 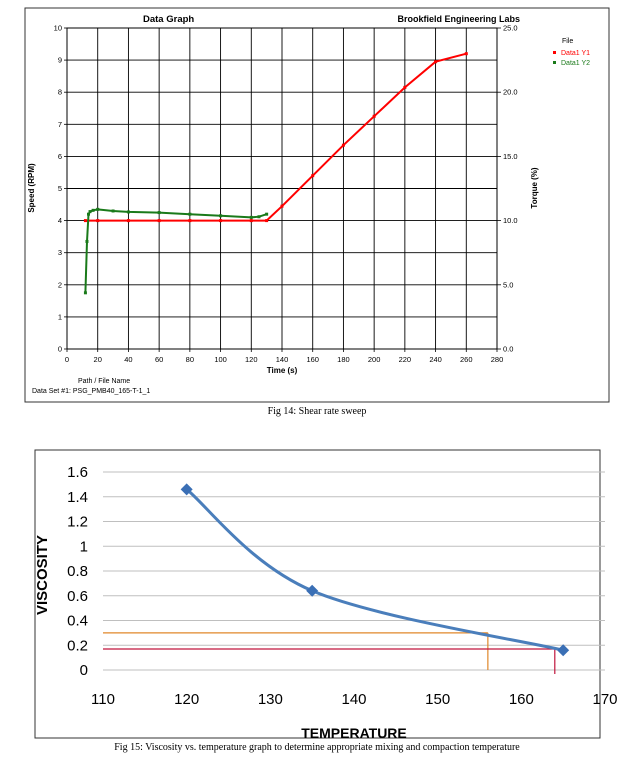 I want to click on fig15-x-axis: 110 120 130 140 150 160 170, so click(x=354, y=699).